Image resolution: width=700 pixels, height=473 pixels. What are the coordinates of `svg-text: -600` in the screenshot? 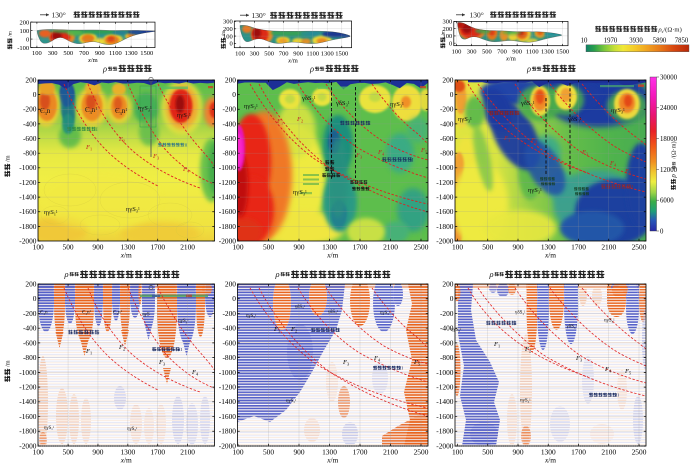 It's located at (229, 138).